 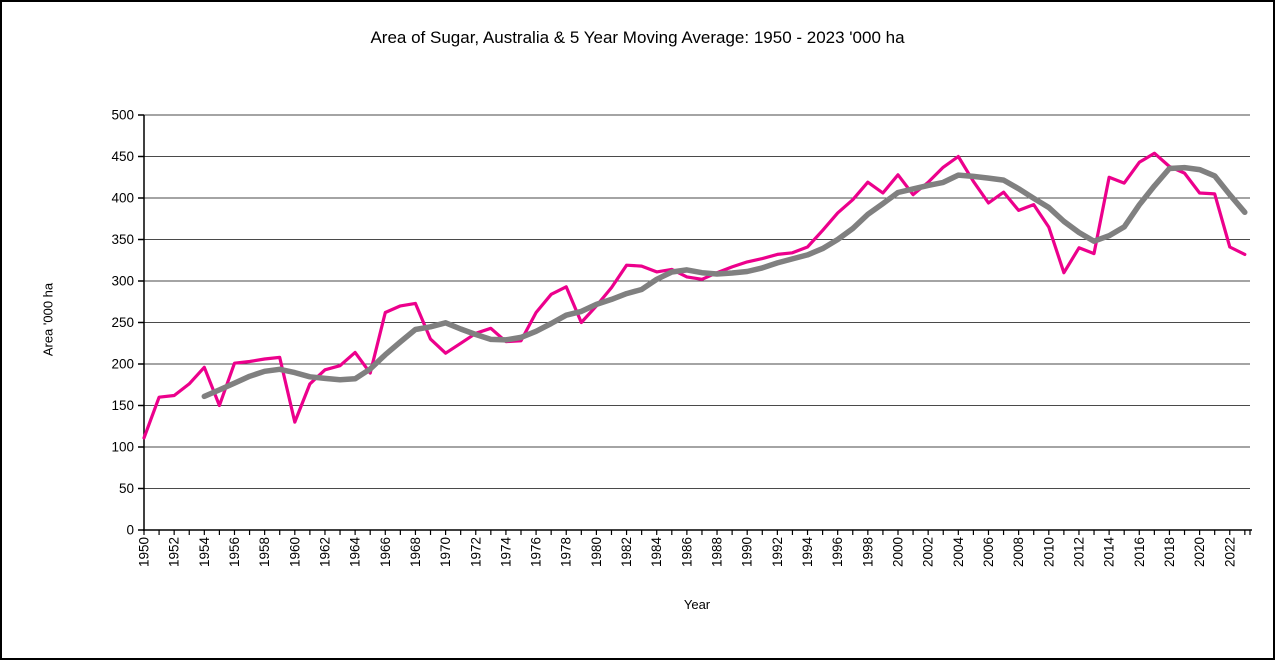 What do you see at coordinates (747, 552) in the screenshot?
I see `x-tick-label: 1990` at bounding box center [747, 552].